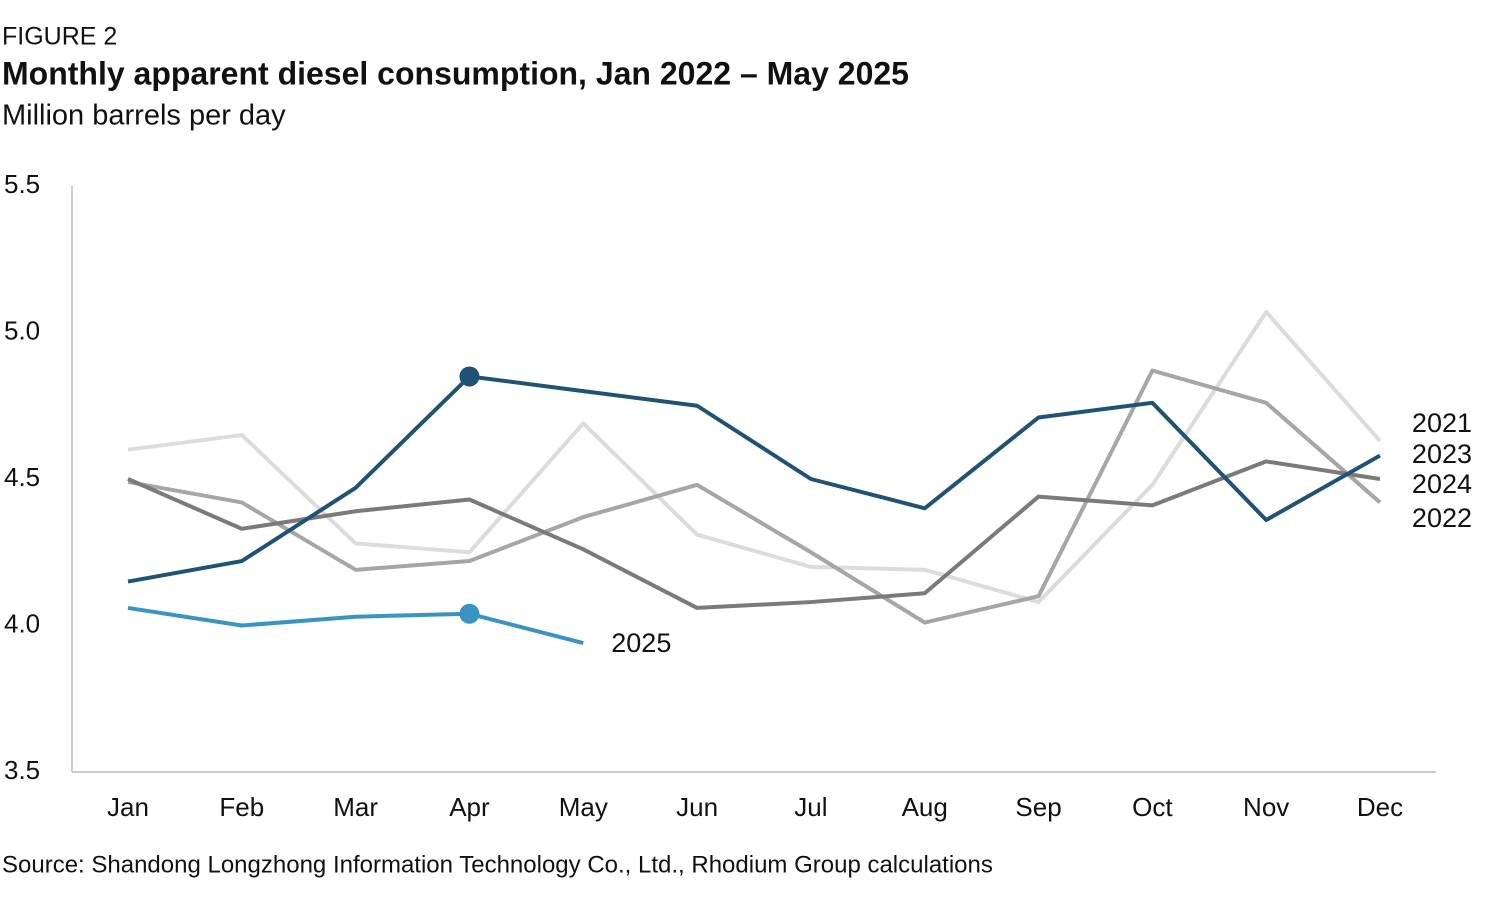 This screenshot has width=1488, height=904. Describe the element at coordinates (1442, 484) in the screenshot. I see `series-label: 2024` at that location.